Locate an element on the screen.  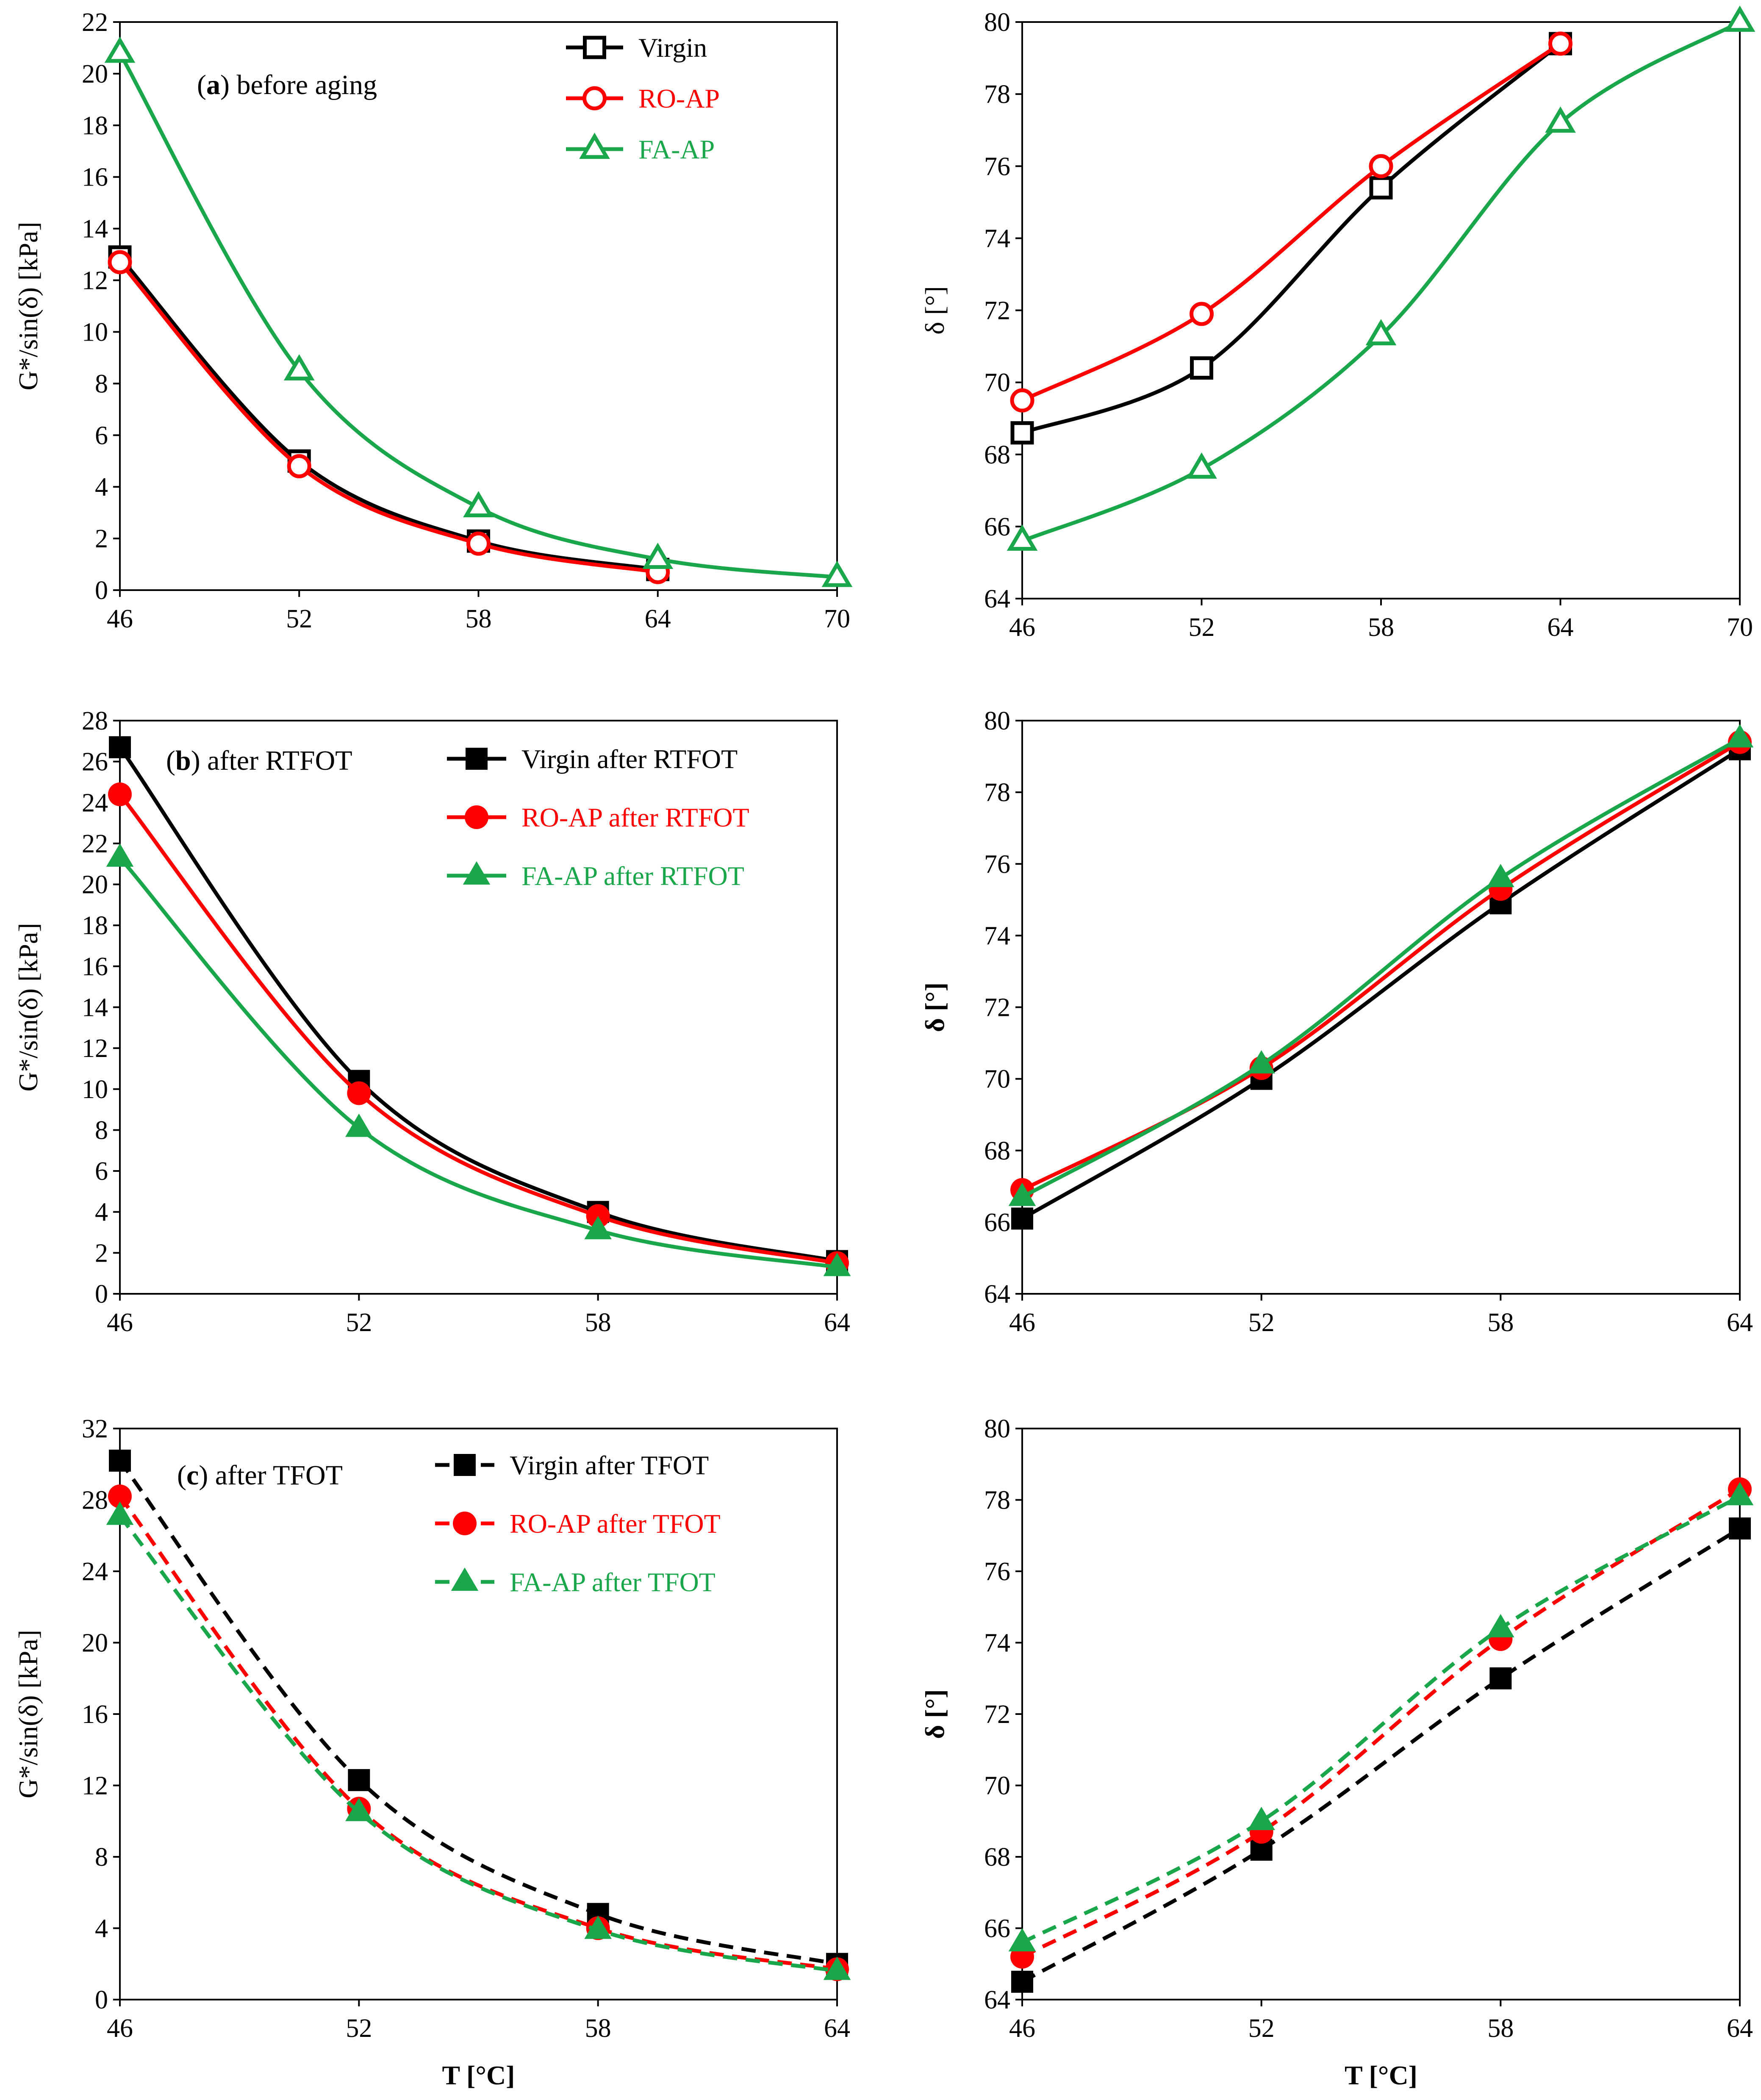
series-line-virgin is located at coordinates (1291, 239).